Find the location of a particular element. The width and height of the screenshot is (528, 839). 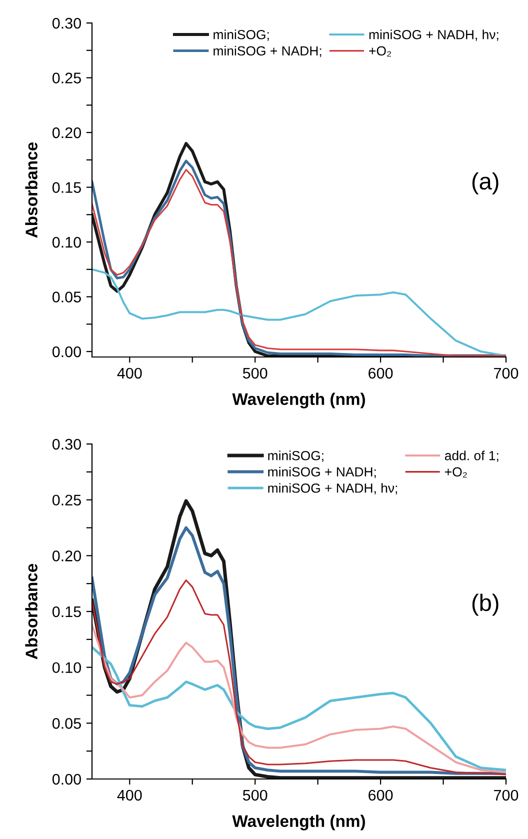

annotation: (b) is located at coordinates (485, 605).